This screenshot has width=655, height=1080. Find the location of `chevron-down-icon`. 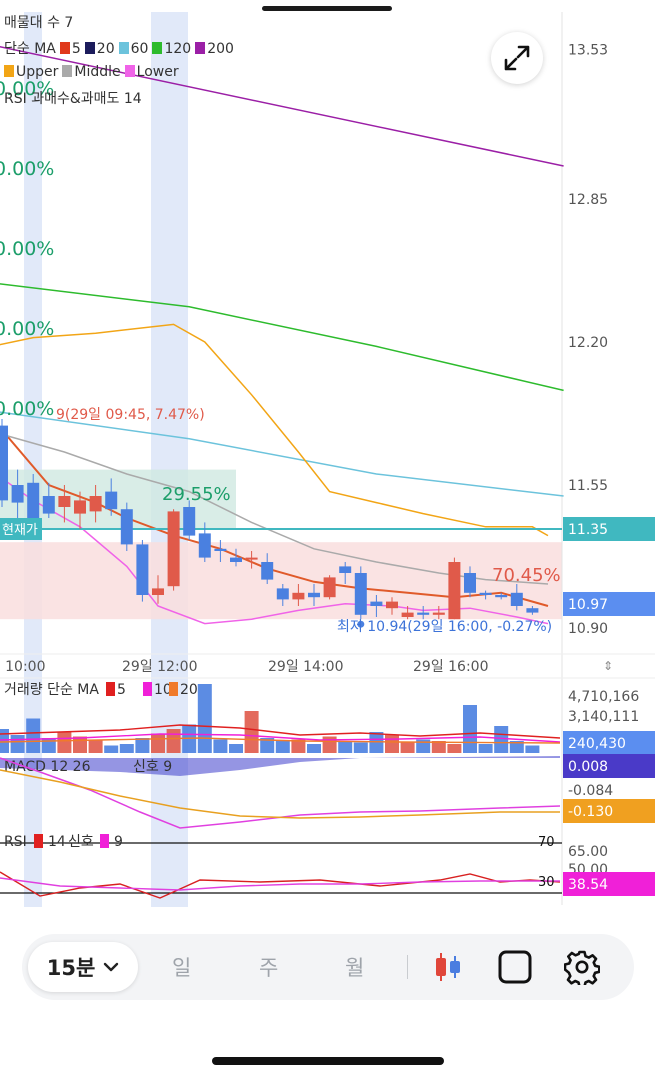

chevron-down-icon is located at coordinates (111, 967).